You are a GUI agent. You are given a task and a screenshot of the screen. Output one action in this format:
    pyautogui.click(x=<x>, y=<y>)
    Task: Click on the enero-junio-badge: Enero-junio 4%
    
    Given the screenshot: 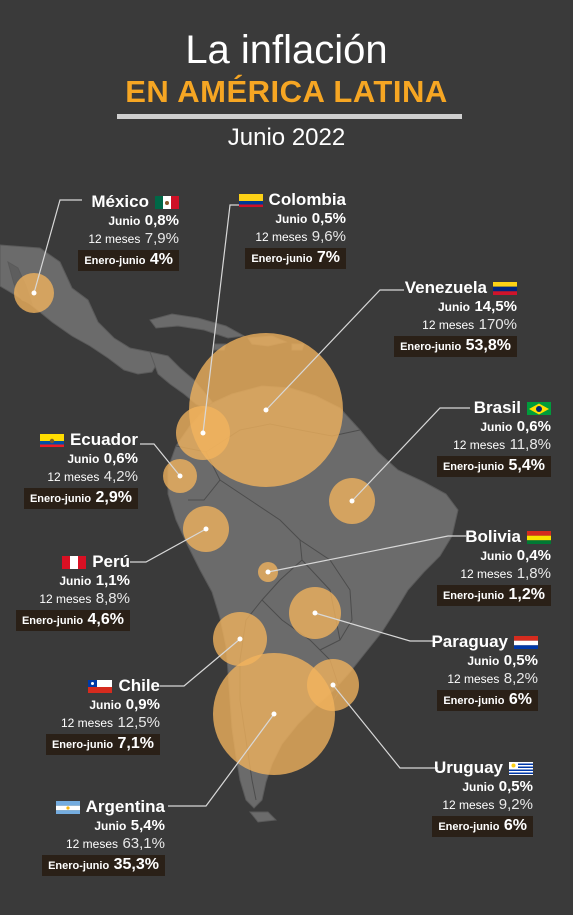 What is the action you would take?
    pyautogui.click(x=128, y=260)
    